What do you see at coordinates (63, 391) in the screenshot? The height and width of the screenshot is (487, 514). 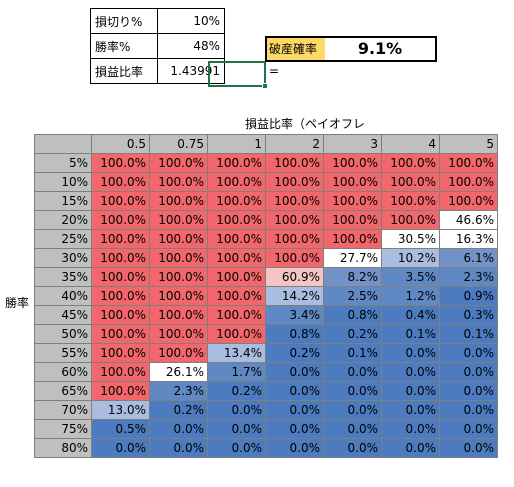 I see `row-header: 65%` at bounding box center [63, 391].